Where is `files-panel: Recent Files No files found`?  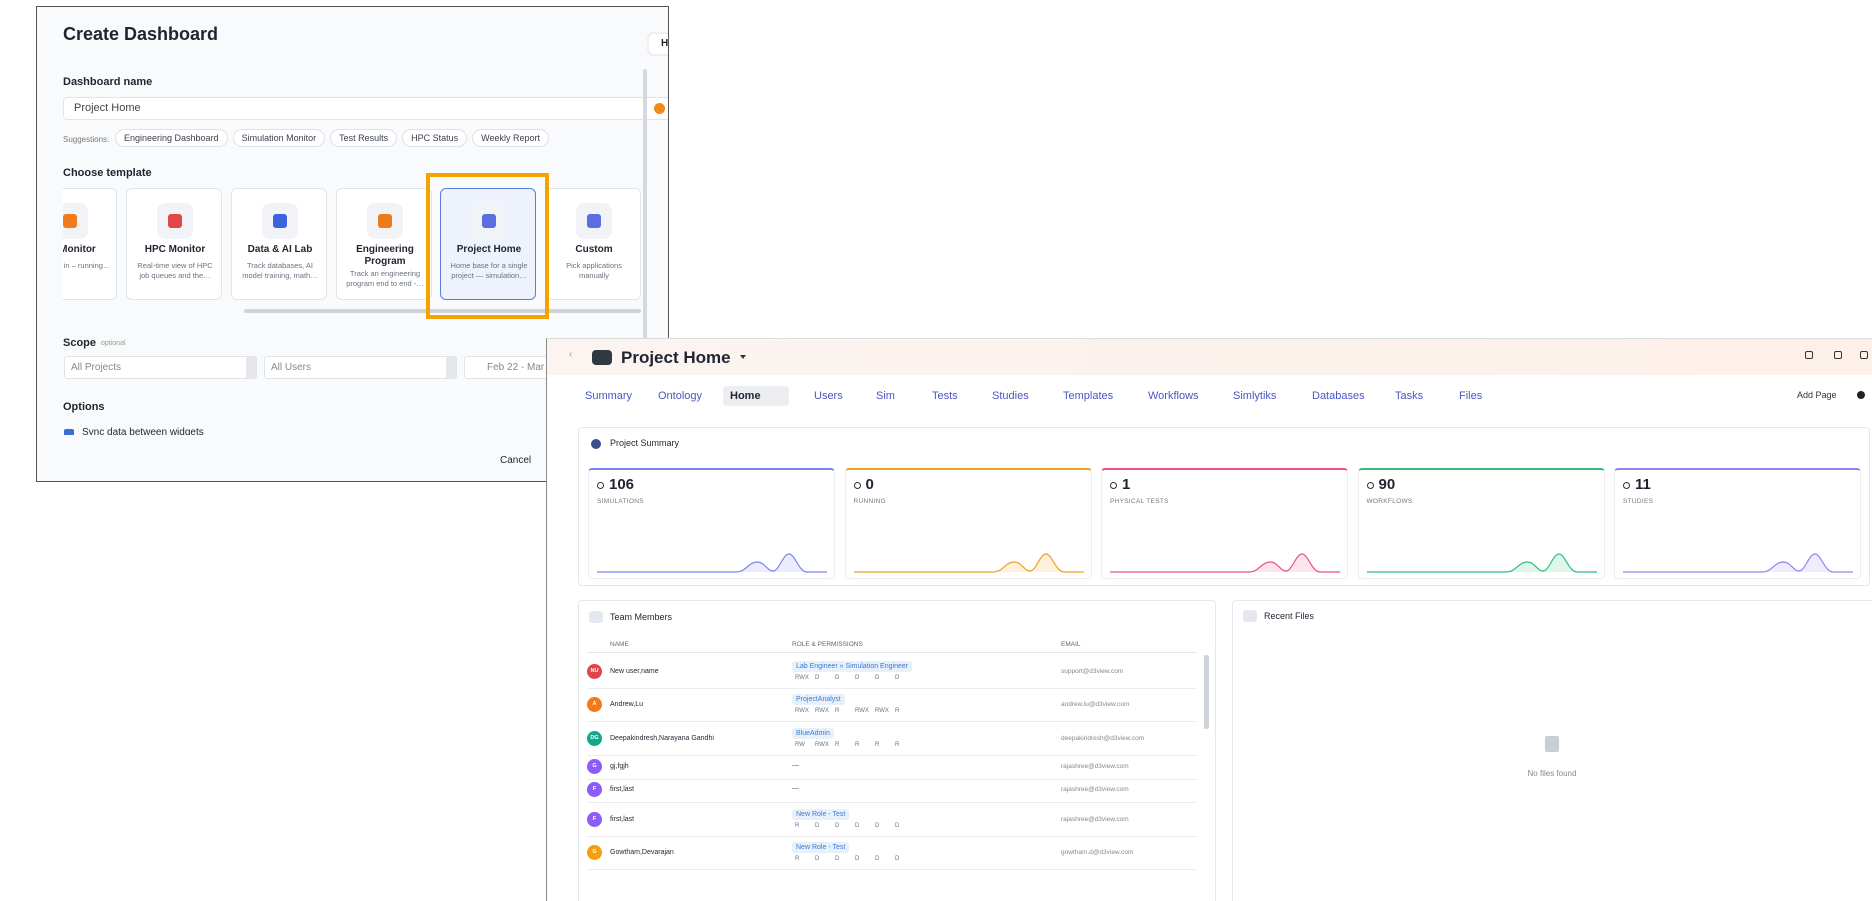 files-panel: Recent Files No files found is located at coordinates (1552, 750).